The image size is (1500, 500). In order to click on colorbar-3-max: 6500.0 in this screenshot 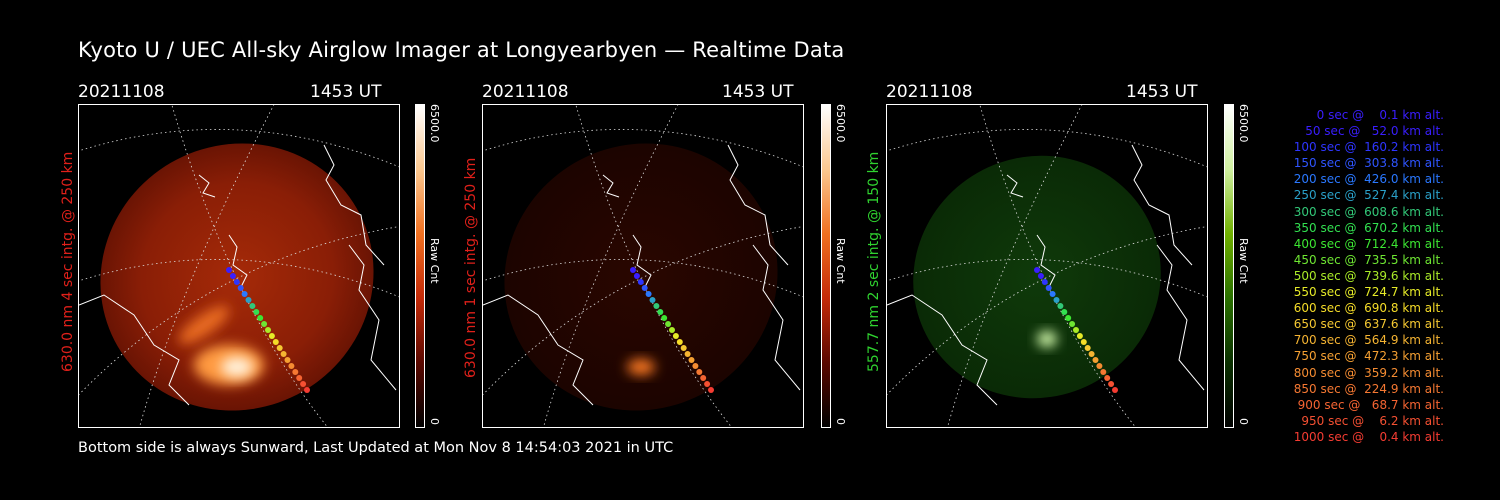, I will do `click(1243, 123)`.